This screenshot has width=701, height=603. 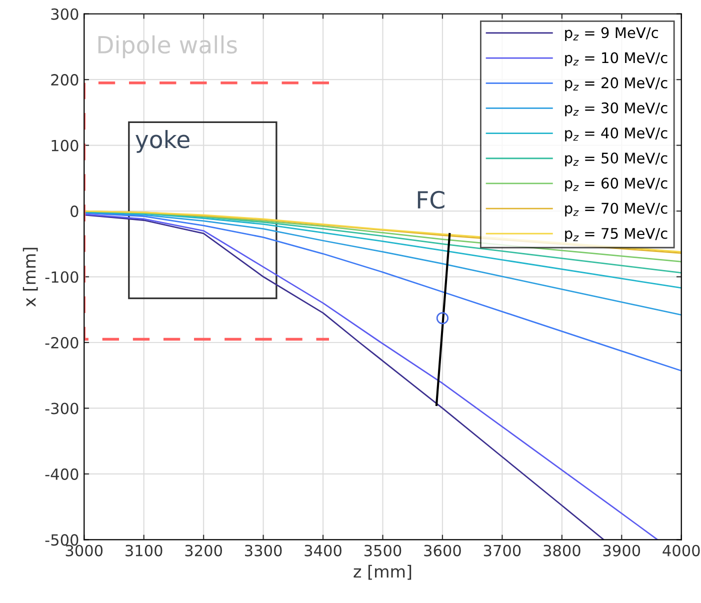 I want to click on x-tick-label: 3100, so click(x=144, y=550).